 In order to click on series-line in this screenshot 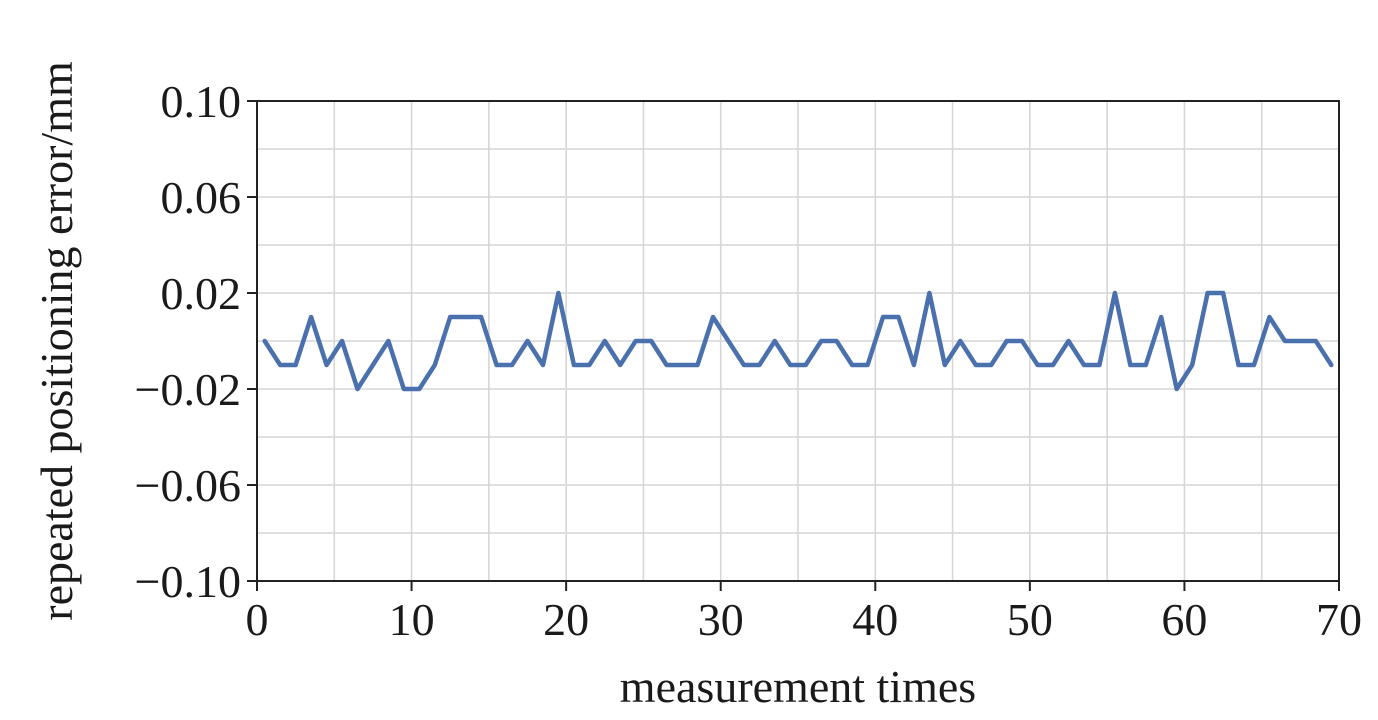, I will do `click(798, 341)`.